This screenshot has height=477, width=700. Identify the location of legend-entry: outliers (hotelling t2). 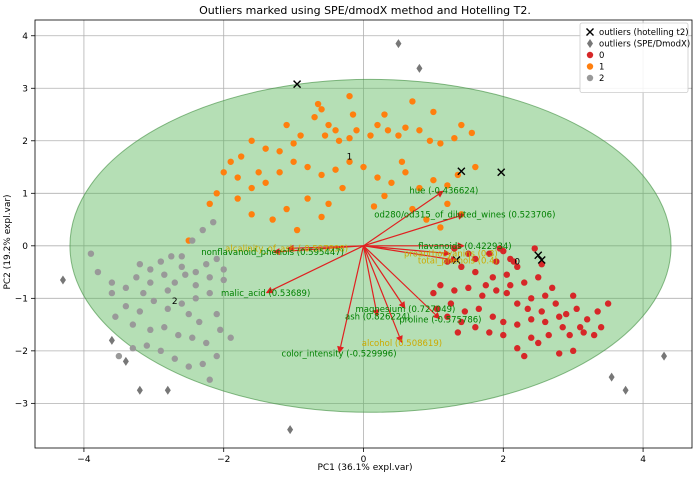
(637, 33).